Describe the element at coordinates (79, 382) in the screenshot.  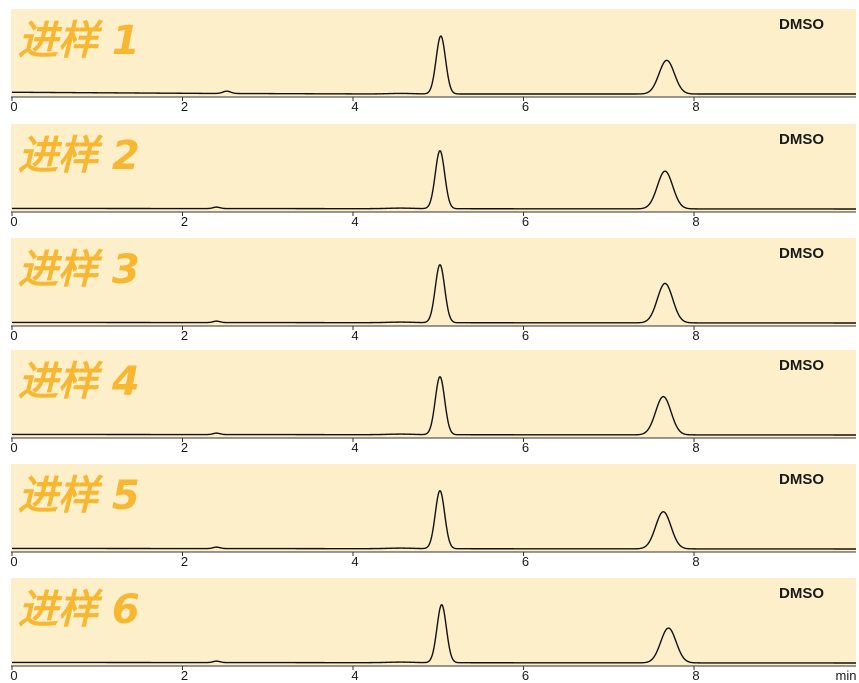
I see `panel-title: 进样 4` at that location.